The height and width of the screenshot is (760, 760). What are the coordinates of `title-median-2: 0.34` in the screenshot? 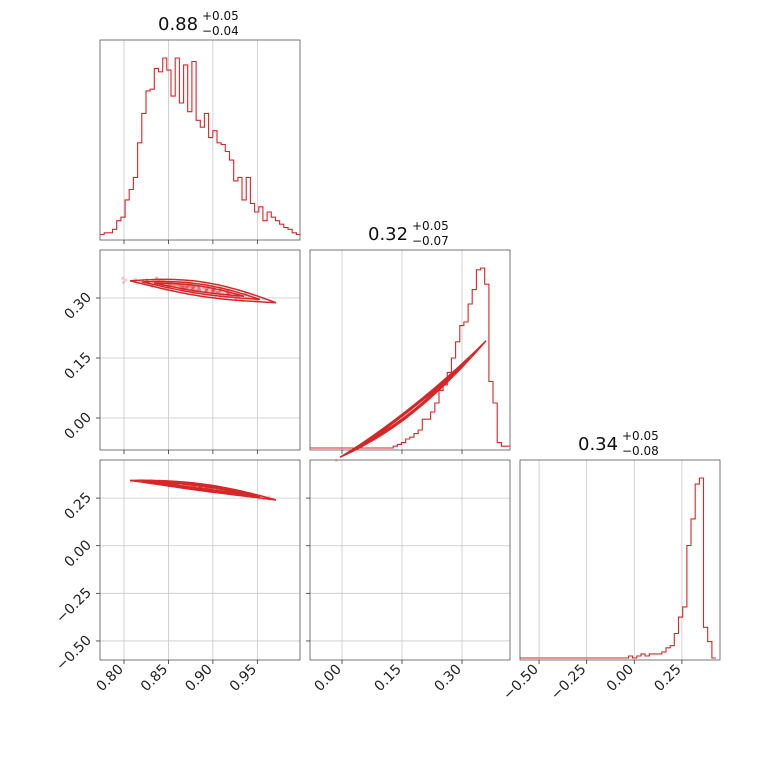 It's located at (598, 444).